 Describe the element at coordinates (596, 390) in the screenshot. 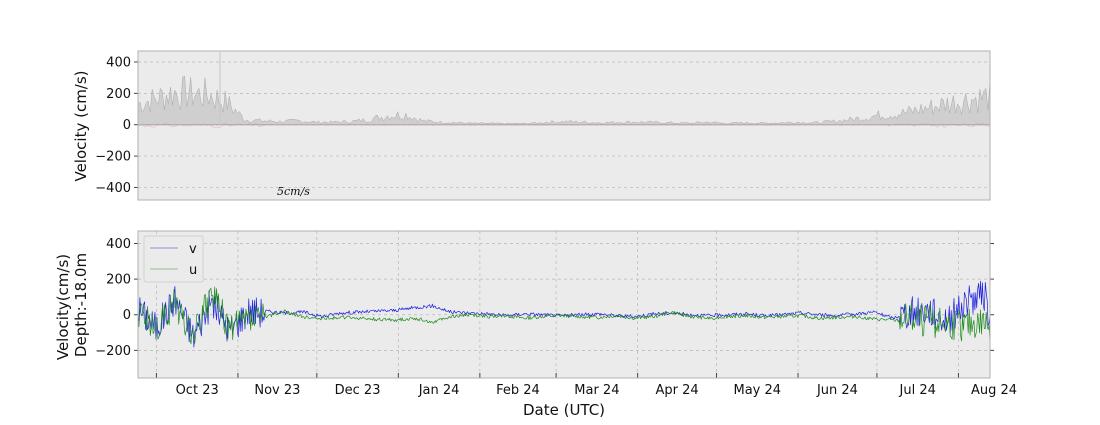

I see `bottom-x-tick-label: Mar 24` at that location.